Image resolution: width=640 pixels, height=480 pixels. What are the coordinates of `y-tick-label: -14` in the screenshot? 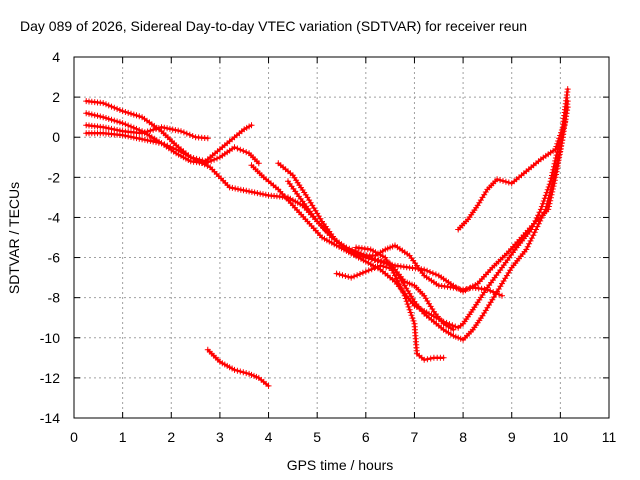 It's located at (50, 418).